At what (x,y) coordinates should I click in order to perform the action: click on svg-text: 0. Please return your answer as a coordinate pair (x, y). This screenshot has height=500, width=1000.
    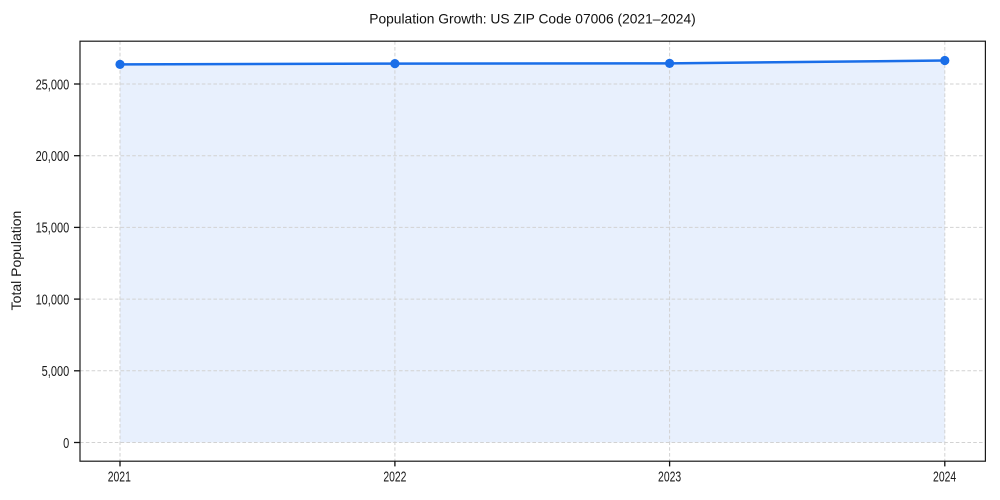
    Looking at the image, I should click on (66, 442).